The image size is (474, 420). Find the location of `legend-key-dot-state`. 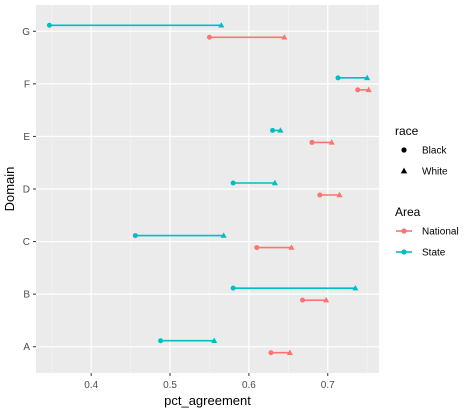

legend-key-dot-state is located at coordinates (404, 252).